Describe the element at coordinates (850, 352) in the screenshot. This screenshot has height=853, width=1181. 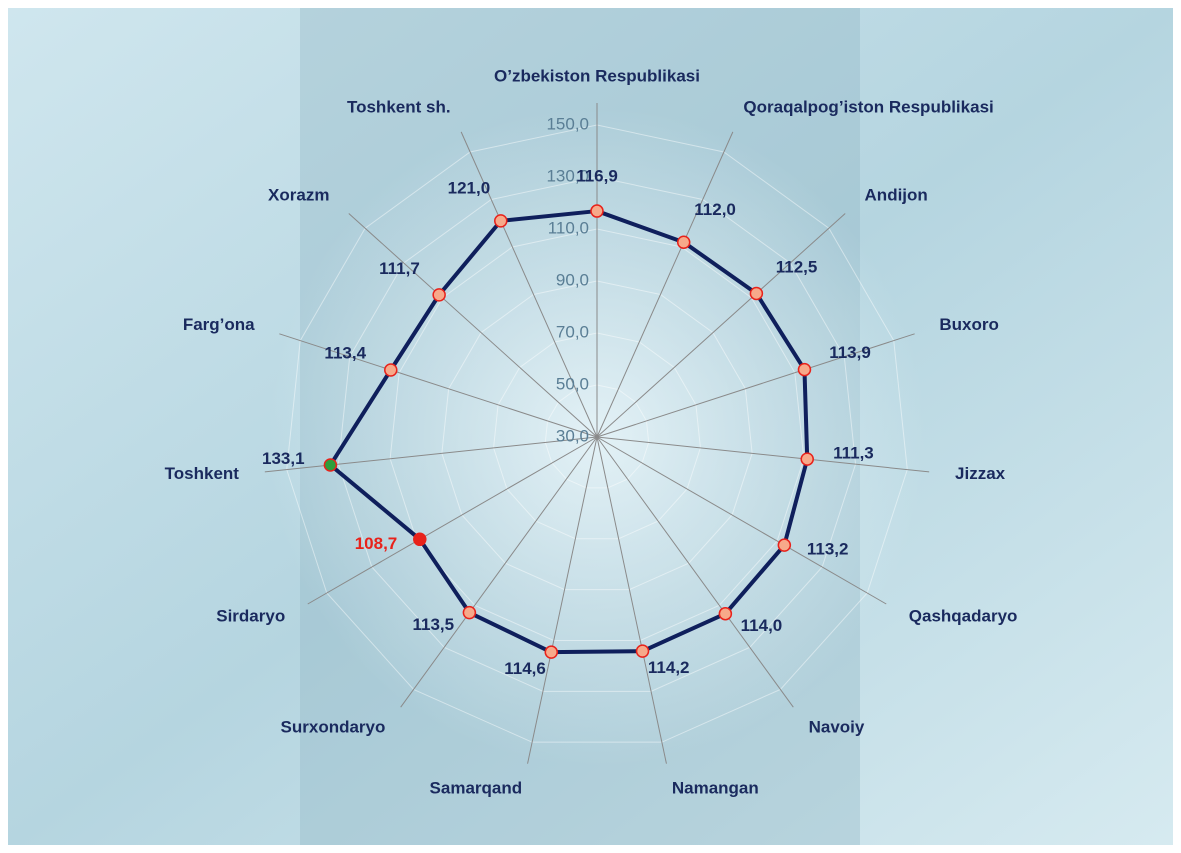
I see `value-label: 113,9` at that location.